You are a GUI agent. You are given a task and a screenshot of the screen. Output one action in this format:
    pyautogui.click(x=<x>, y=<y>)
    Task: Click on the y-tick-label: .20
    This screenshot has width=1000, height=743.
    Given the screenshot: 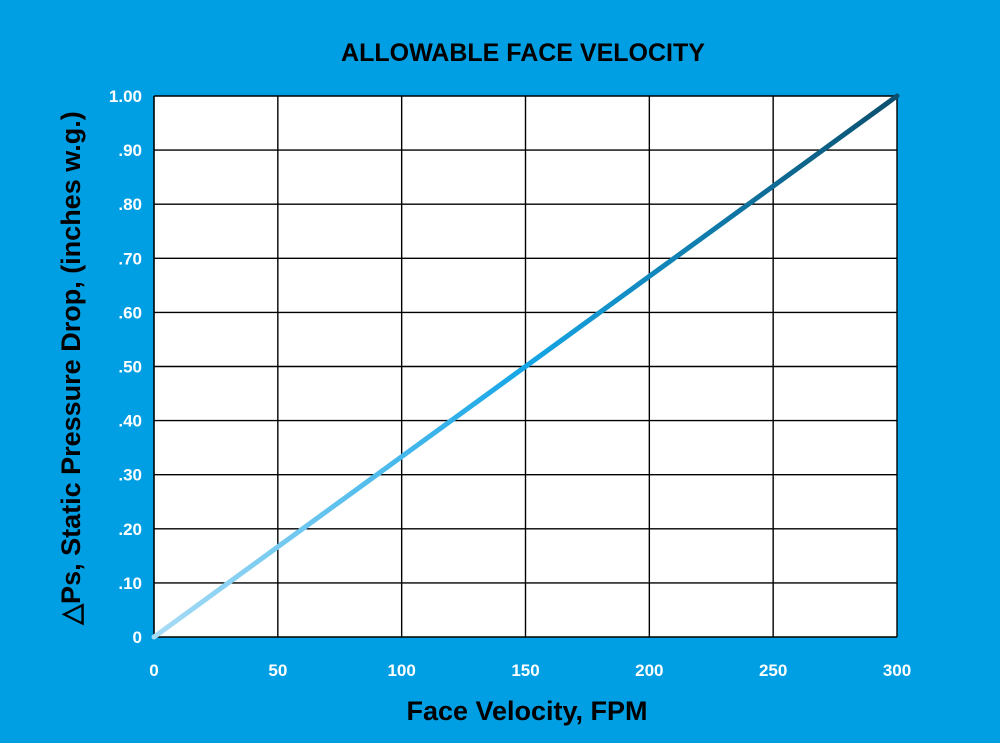 What is the action you would take?
    pyautogui.click(x=130, y=529)
    